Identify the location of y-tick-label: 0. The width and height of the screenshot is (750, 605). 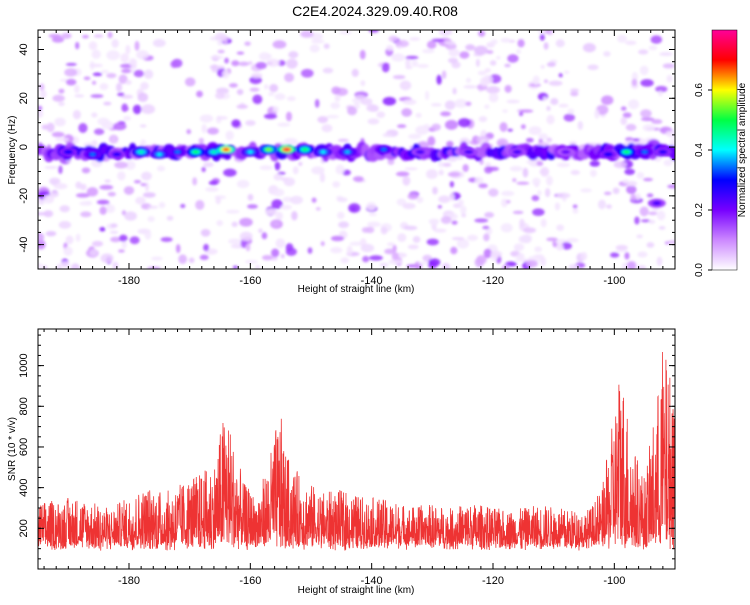
(24, 147).